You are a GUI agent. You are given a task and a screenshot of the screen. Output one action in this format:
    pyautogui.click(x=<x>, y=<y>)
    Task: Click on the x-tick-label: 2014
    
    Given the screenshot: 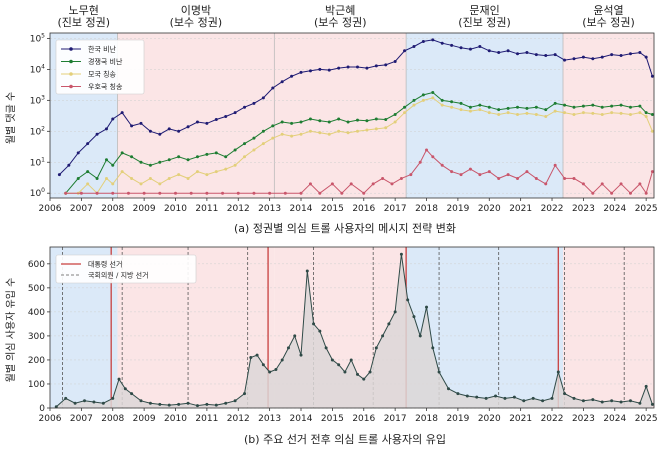 What is the action you would take?
    pyautogui.click(x=301, y=209)
    